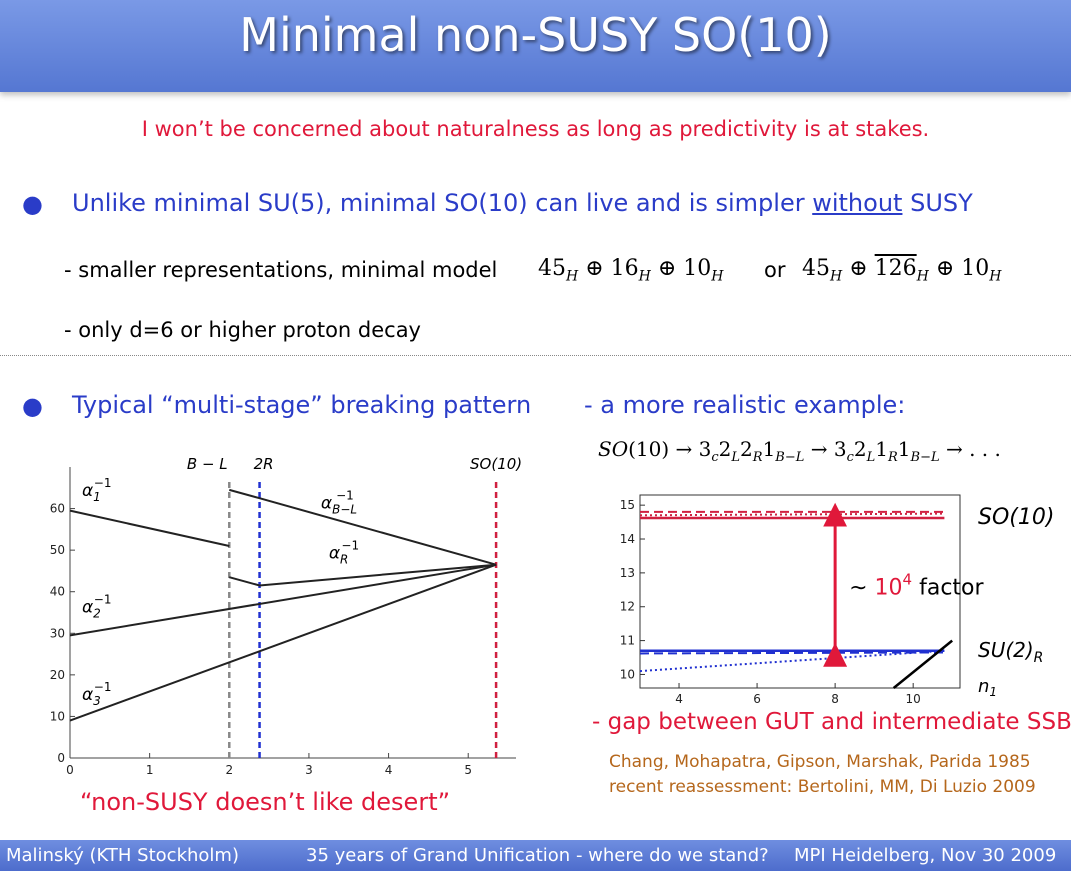  What do you see at coordinates (799, 451) in the screenshot?
I see `breaking-chain: SO(10) → 3c2L2R1B−L → 3c2L1R1B−L → . . .` at bounding box center [799, 451].